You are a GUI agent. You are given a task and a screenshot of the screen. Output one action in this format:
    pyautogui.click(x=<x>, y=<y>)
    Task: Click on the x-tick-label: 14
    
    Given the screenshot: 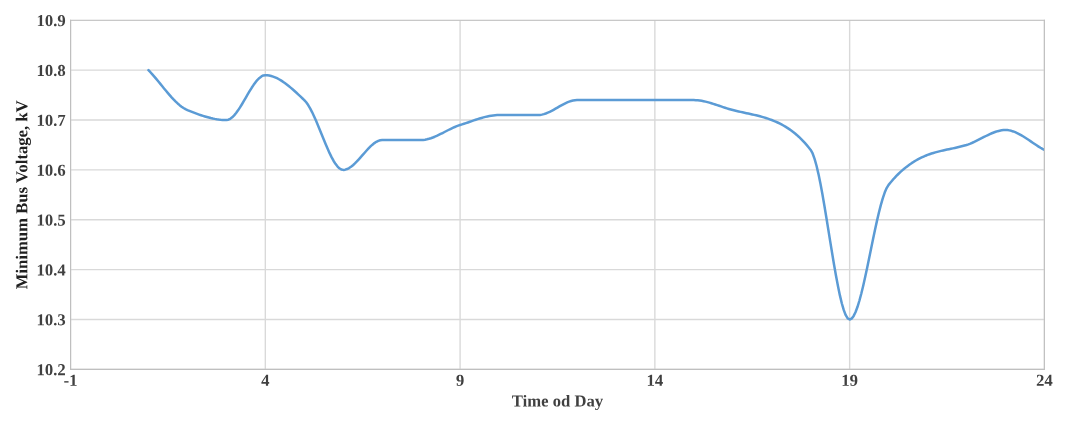 What is the action you would take?
    pyautogui.click(x=655, y=380)
    